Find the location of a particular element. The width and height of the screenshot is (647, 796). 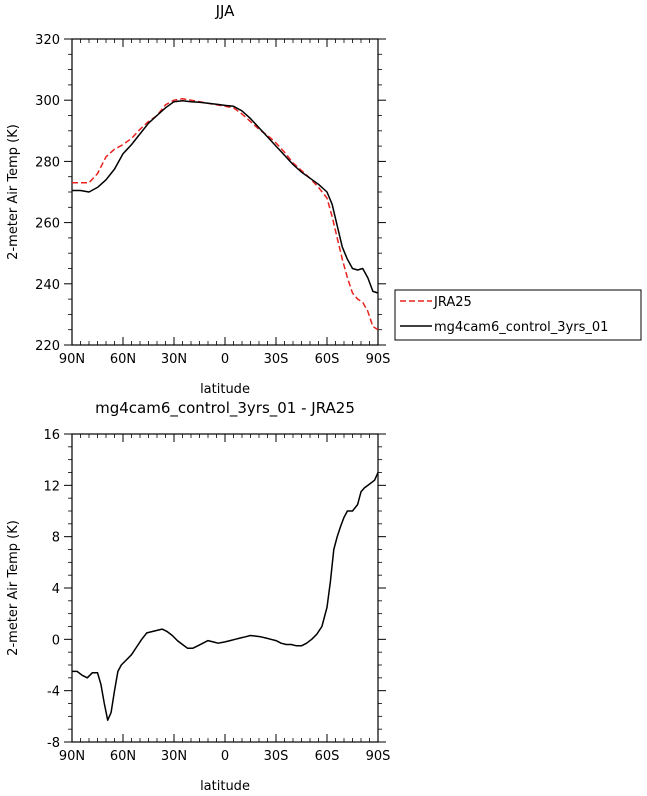

y-tick-label: 300 is located at coordinates (47, 101).